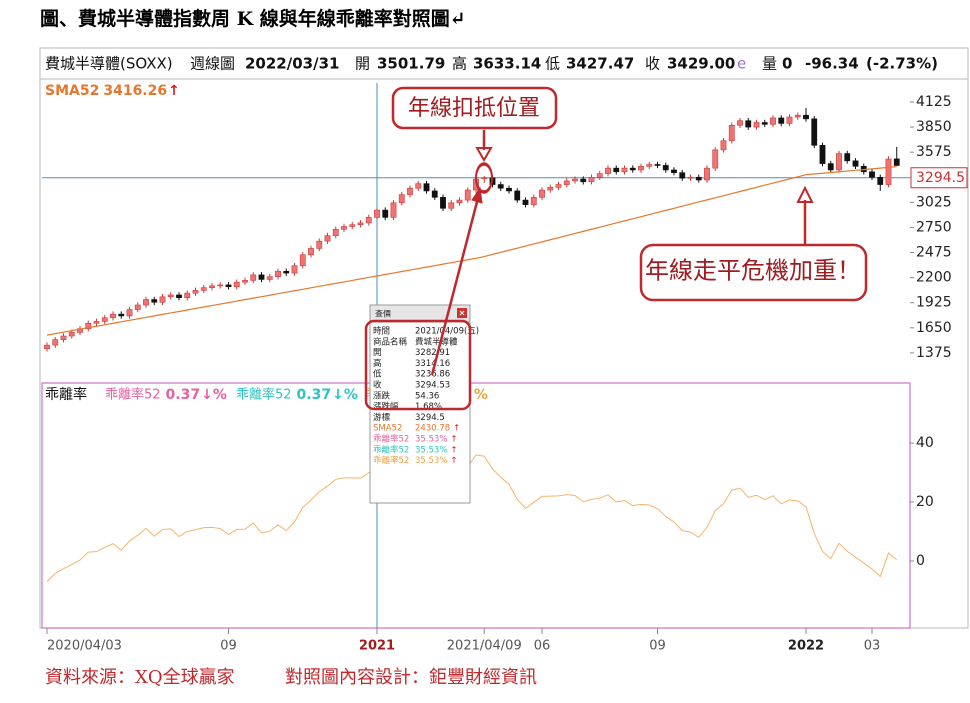 The width and height of the screenshot is (970, 703). What do you see at coordinates (133, 395) in the screenshot?
I see `legend-name: 乖離率52` at bounding box center [133, 395].